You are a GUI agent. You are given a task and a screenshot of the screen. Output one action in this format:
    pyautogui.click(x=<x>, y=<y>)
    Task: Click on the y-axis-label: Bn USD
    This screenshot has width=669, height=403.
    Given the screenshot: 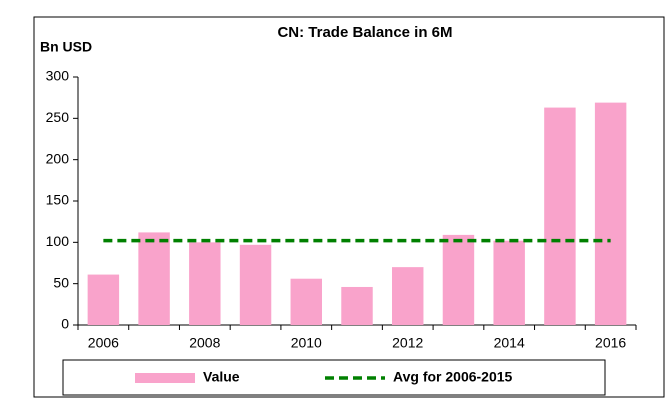 What is the action you would take?
    pyautogui.click(x=66, y=47)
    